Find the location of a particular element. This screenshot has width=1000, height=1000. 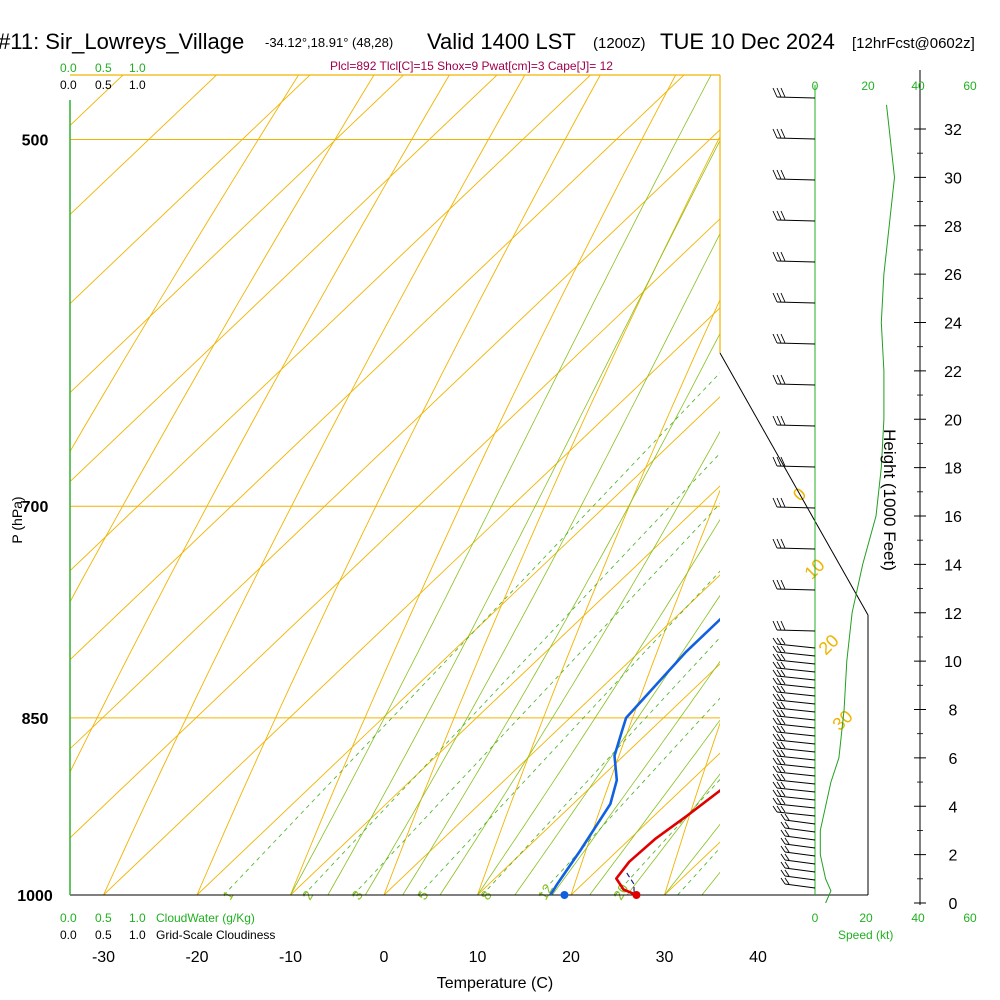

x-tick-label: -30 is located at coordinates (103, 957).